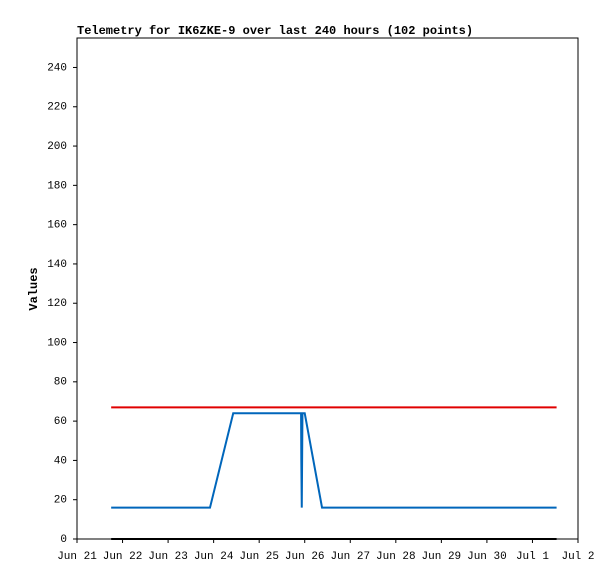 The width and height of the screenshot is (615, 579). I want to click on x-tick-label: Jun 30, so click(487, 557).